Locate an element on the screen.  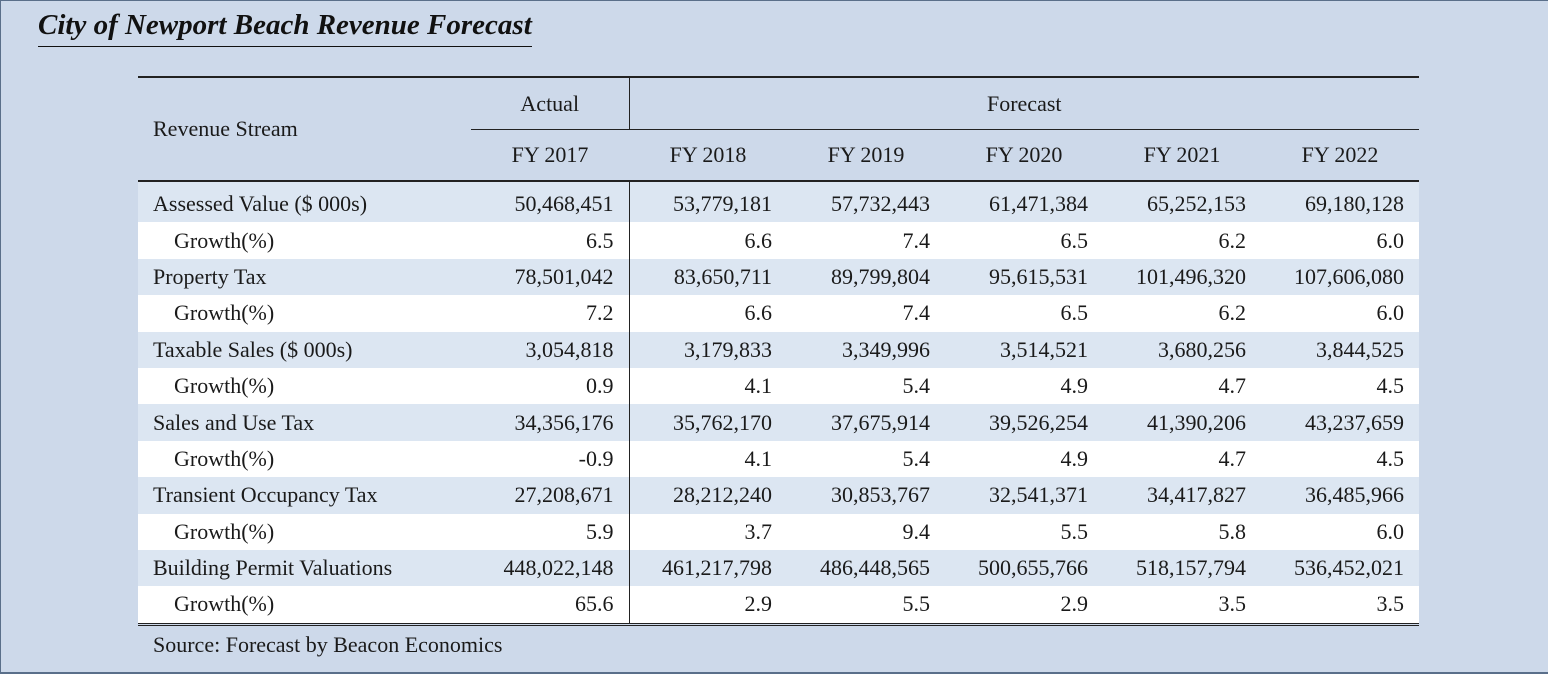
cell: 30,853,767 is located at coordinates (880, 495).